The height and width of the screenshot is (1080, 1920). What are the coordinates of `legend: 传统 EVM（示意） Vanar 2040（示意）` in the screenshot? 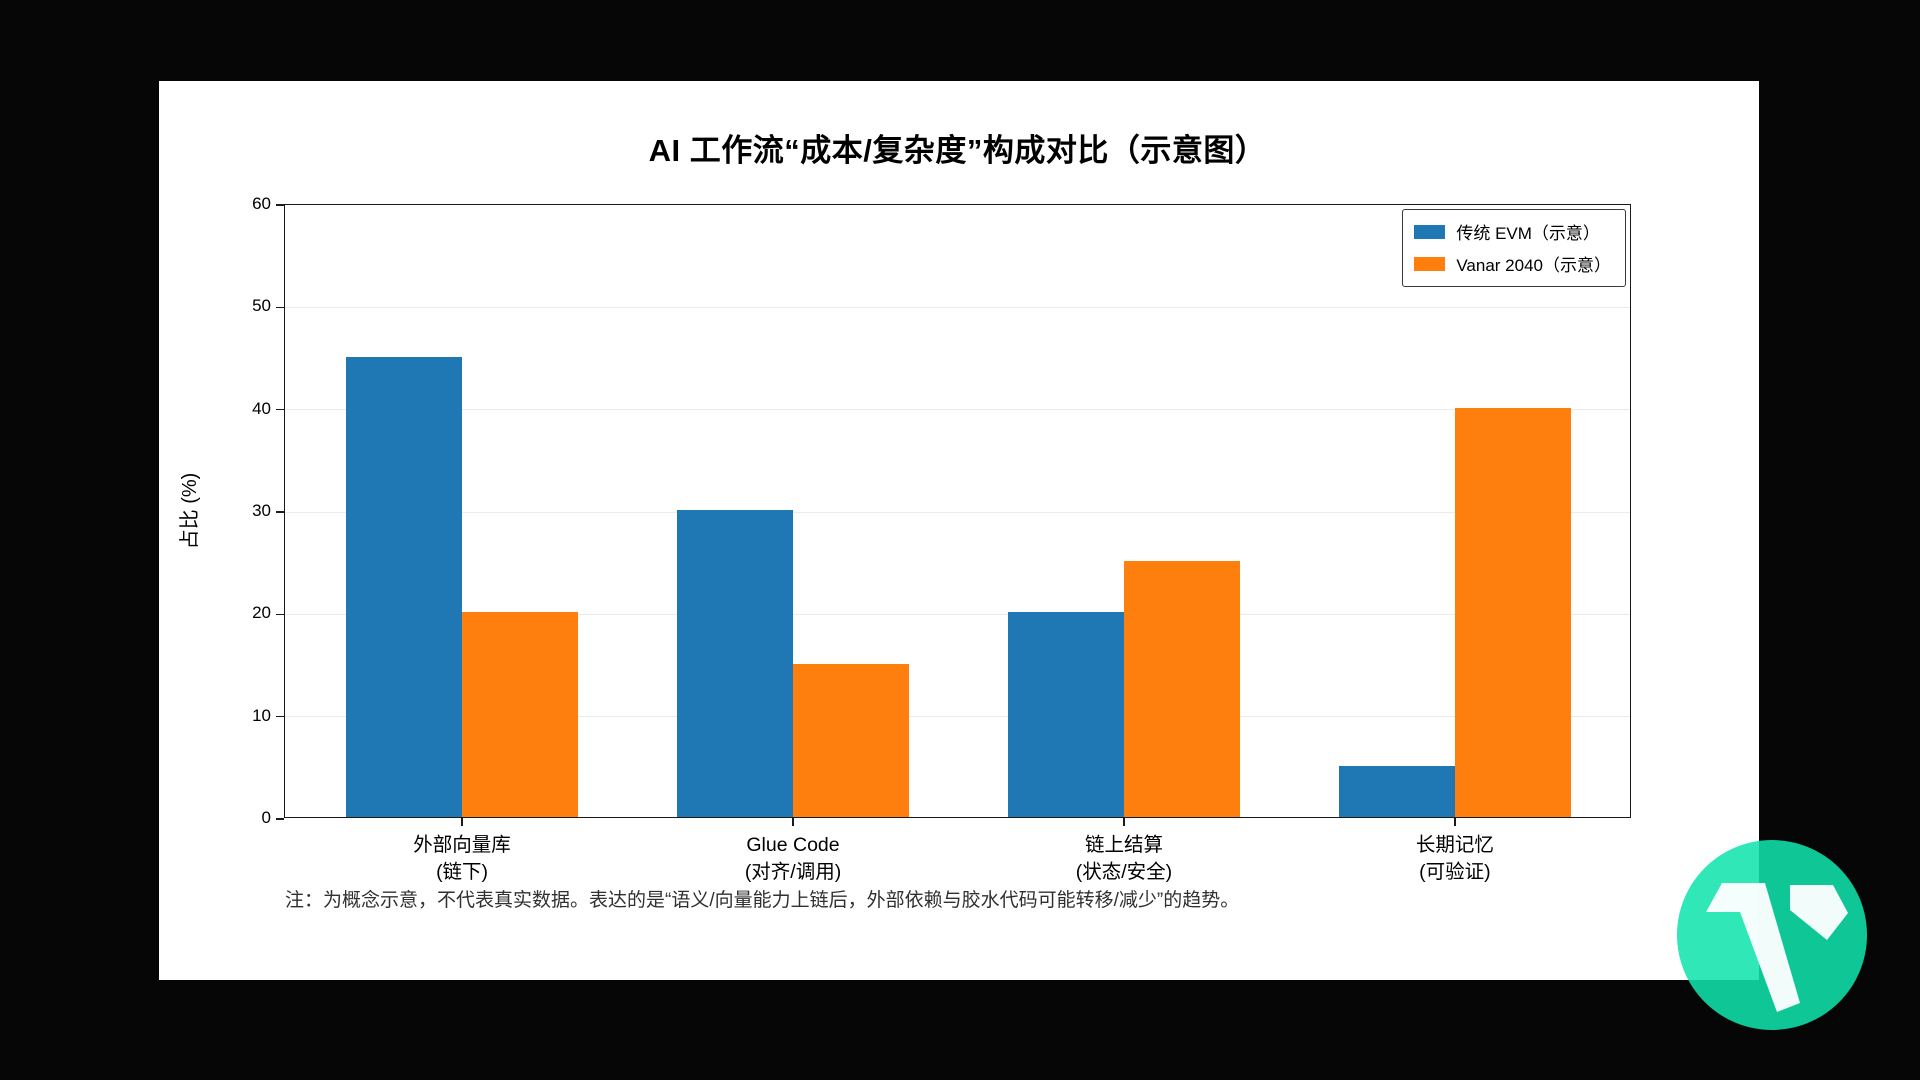 It's located at (1514, 248).